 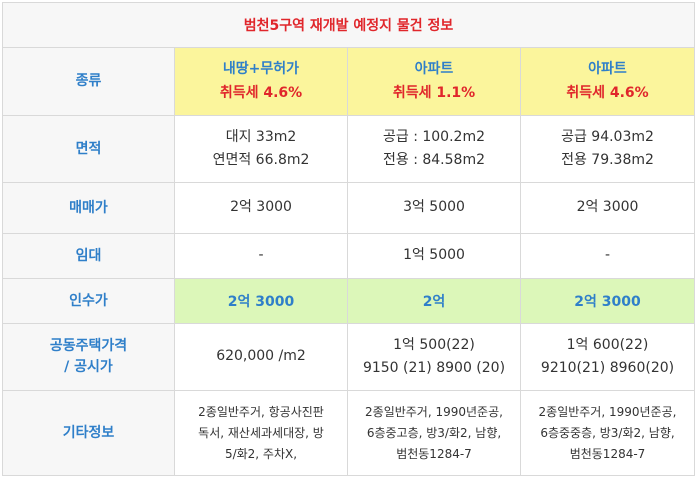 What do you see at coordinates (434, 256) in the screenshot?
I see `lease-cell: 1억 5000` at bounding box center [434, 256].